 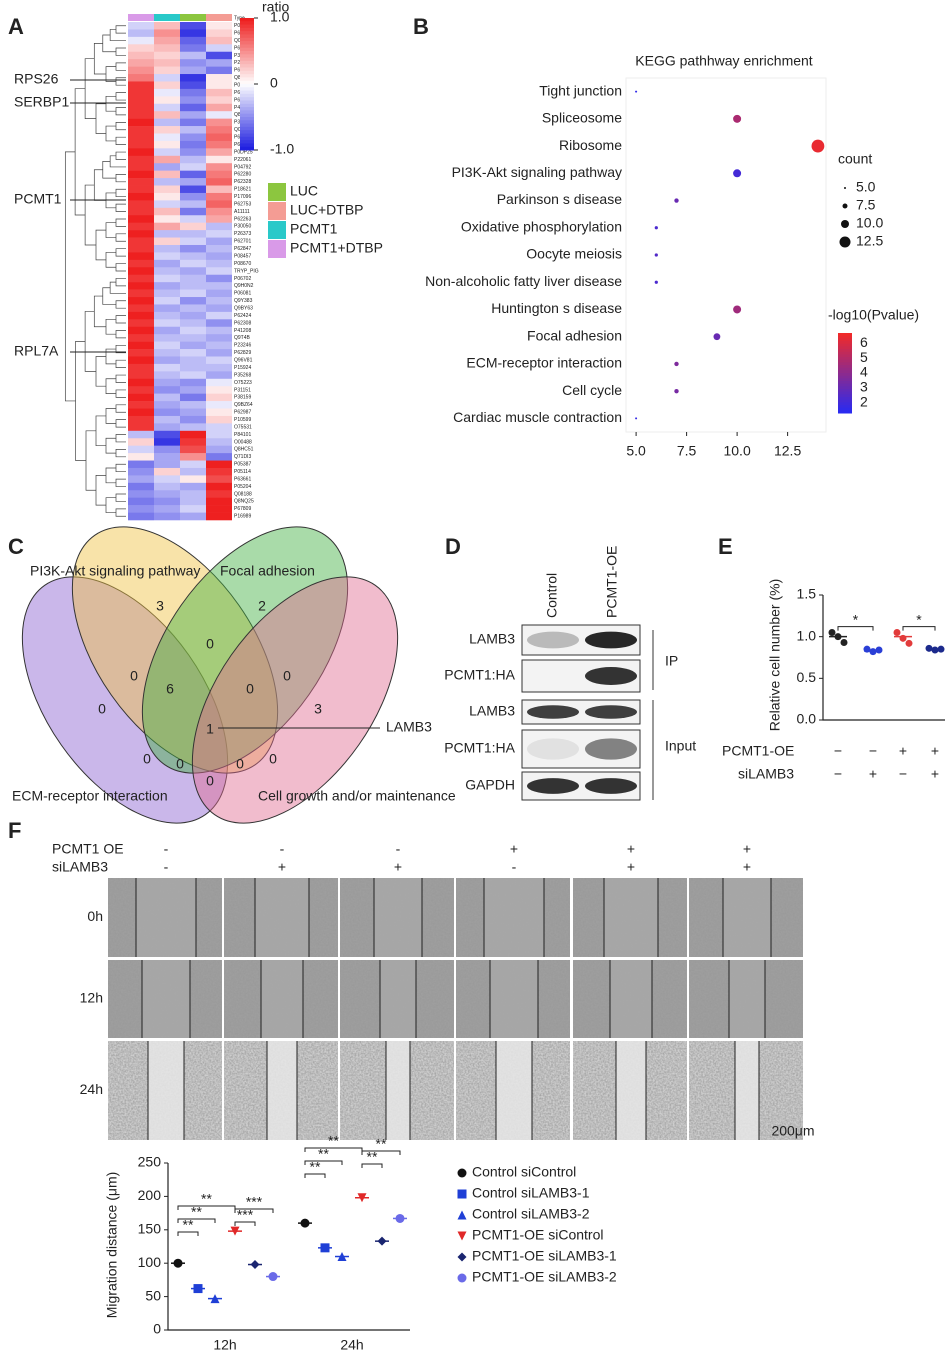 I want to click on row-label: P38159, so click(x=242, y=398).